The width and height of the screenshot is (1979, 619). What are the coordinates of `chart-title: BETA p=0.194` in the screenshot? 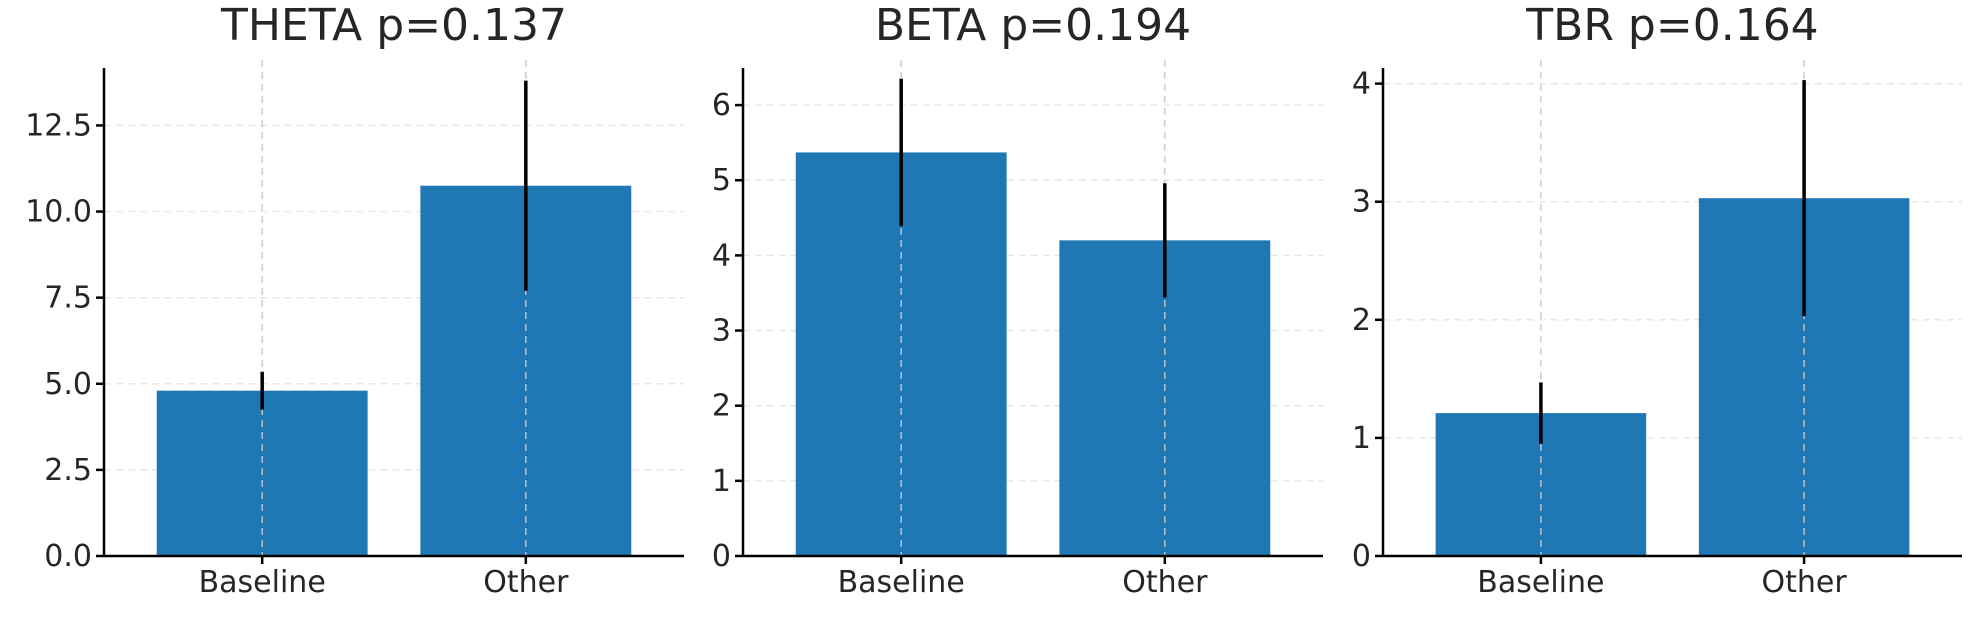 It's located at (1033, 25).